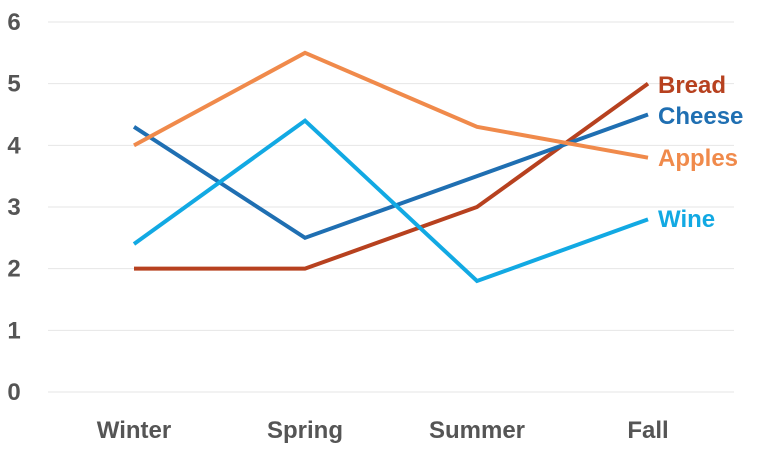 Image resolution: width=768 pixels, height=452 pixels. I want to click on y-tick-label: 6, so click(13, 22).